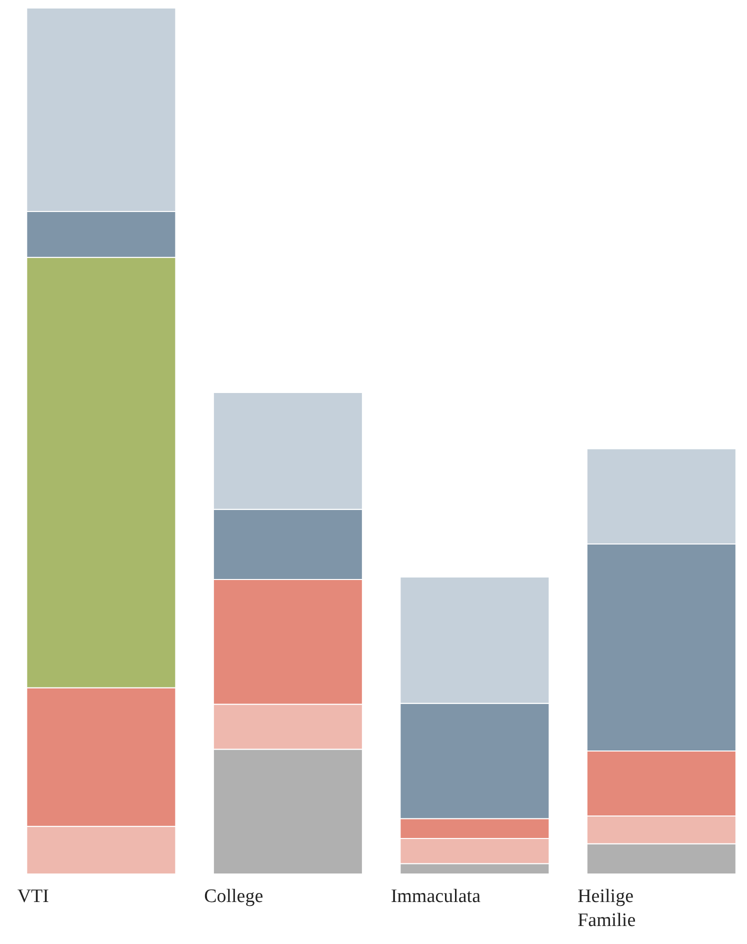  What do you see at coordinates (607, 908) in the screenshot?
I see `x-tick-label: Heilige Familie` at bounding box center [607, 908].